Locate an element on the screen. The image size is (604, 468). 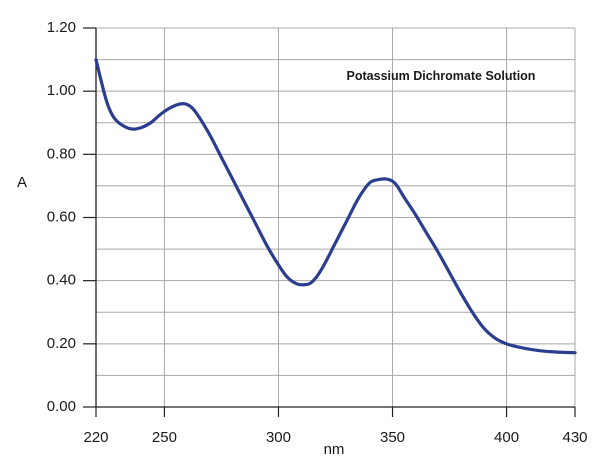
x-tick-label: 430 is located at coordinates (574, 437).